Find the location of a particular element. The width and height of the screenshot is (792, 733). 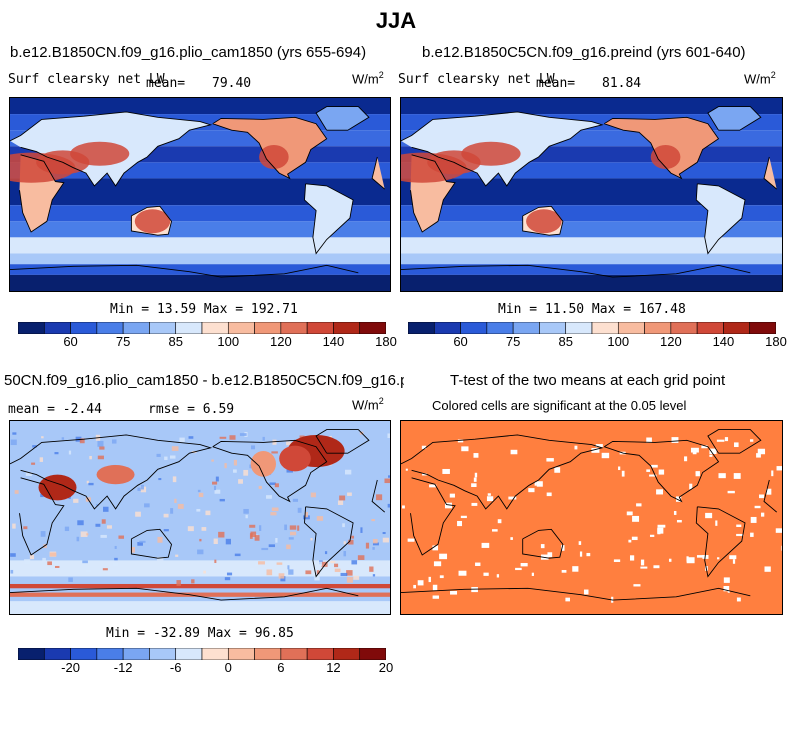

panel1-map is located at coordinates (200, 194).